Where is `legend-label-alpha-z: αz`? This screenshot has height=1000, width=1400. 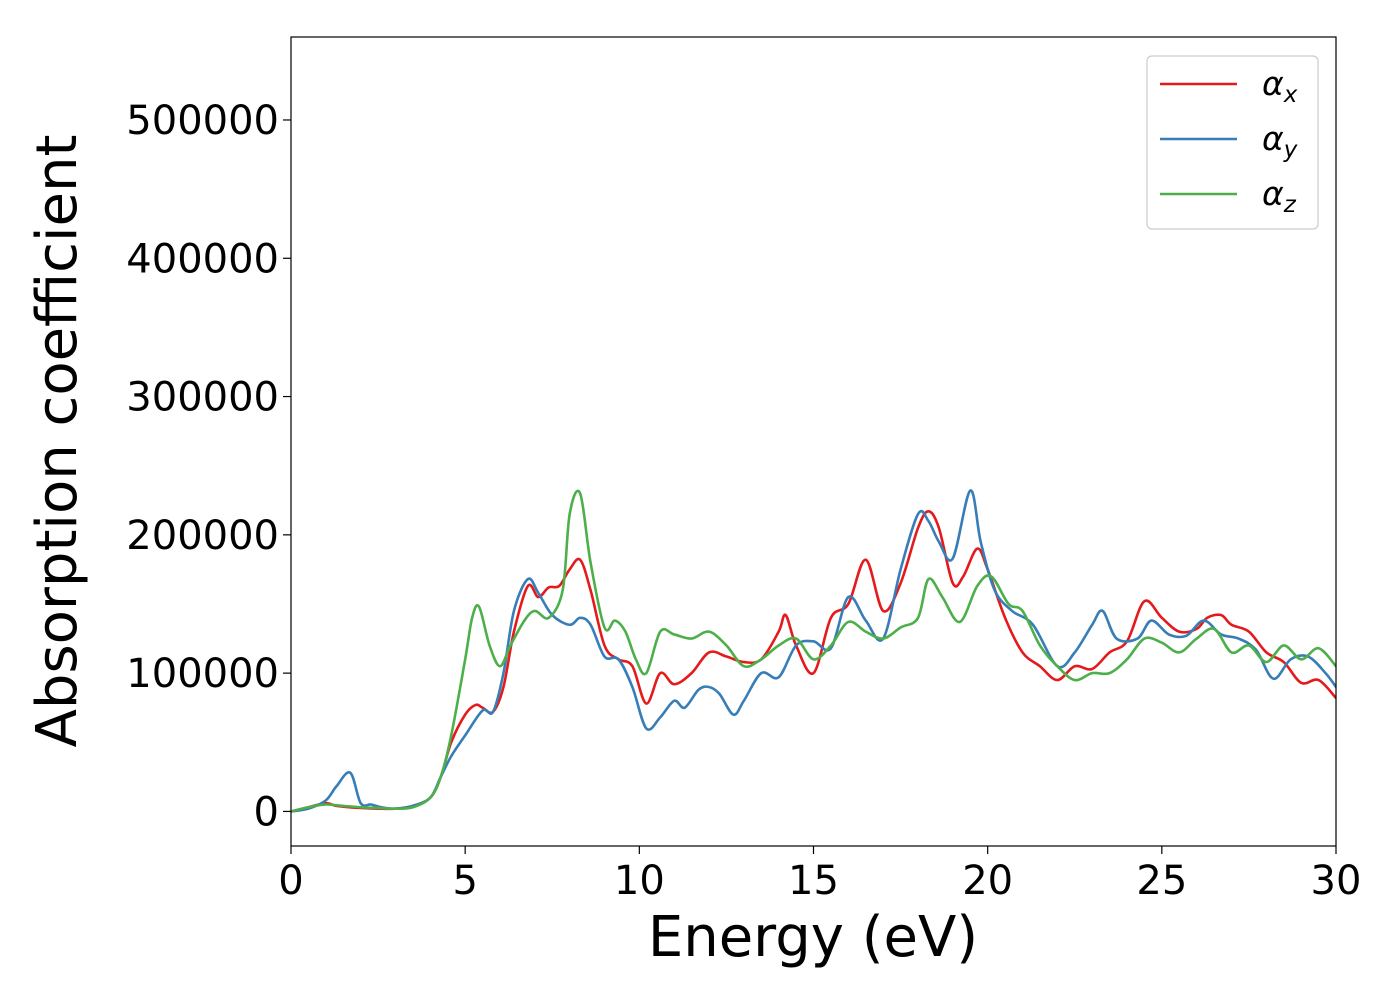
legend-label-alpha-z: αz is located at coordinates (1279, 196).